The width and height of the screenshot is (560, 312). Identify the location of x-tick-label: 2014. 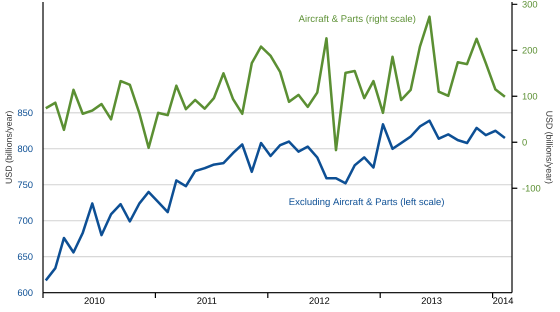
(503, 300).